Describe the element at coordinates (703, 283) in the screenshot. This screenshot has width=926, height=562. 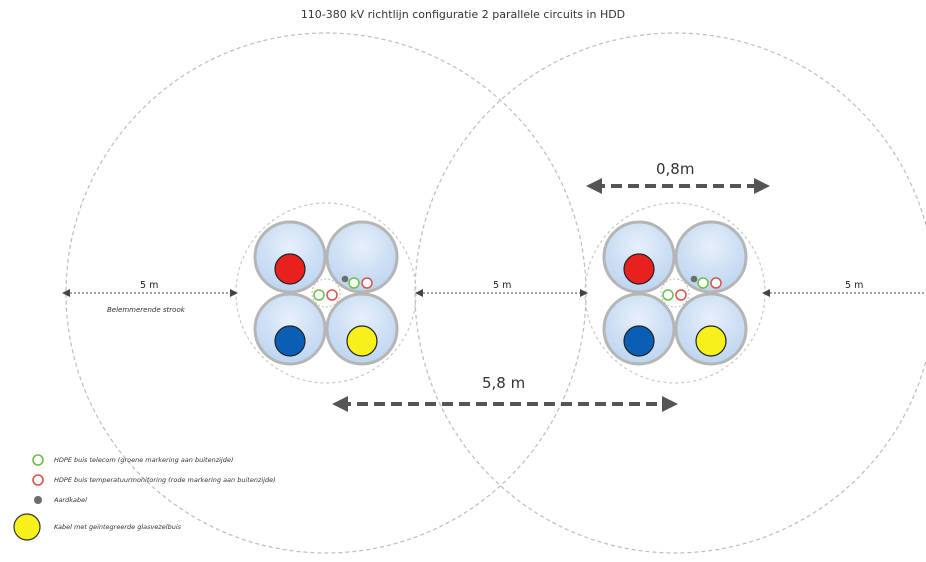
I see `right-telecom-duct-upper` at that location.